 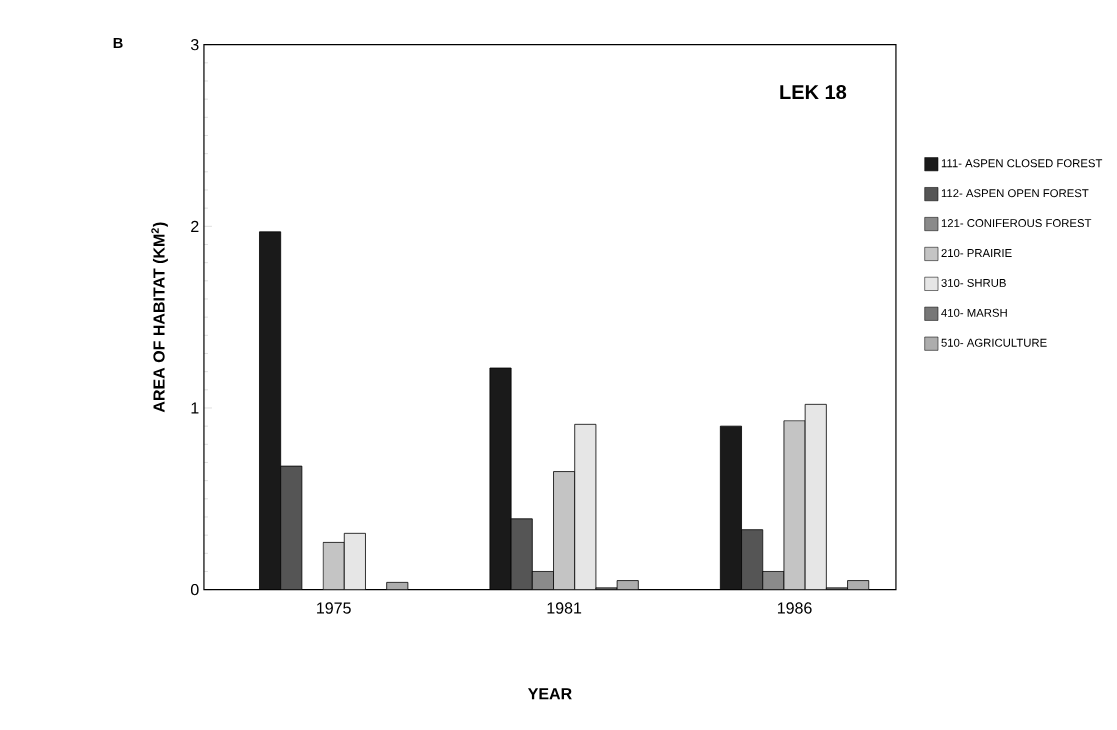 What do you see at coordinates (159, 317) in the screenshot?
I see `y-axis-title: AREA OF HABITAT (KM$^{2}$)` at bounding box center [159, 317].